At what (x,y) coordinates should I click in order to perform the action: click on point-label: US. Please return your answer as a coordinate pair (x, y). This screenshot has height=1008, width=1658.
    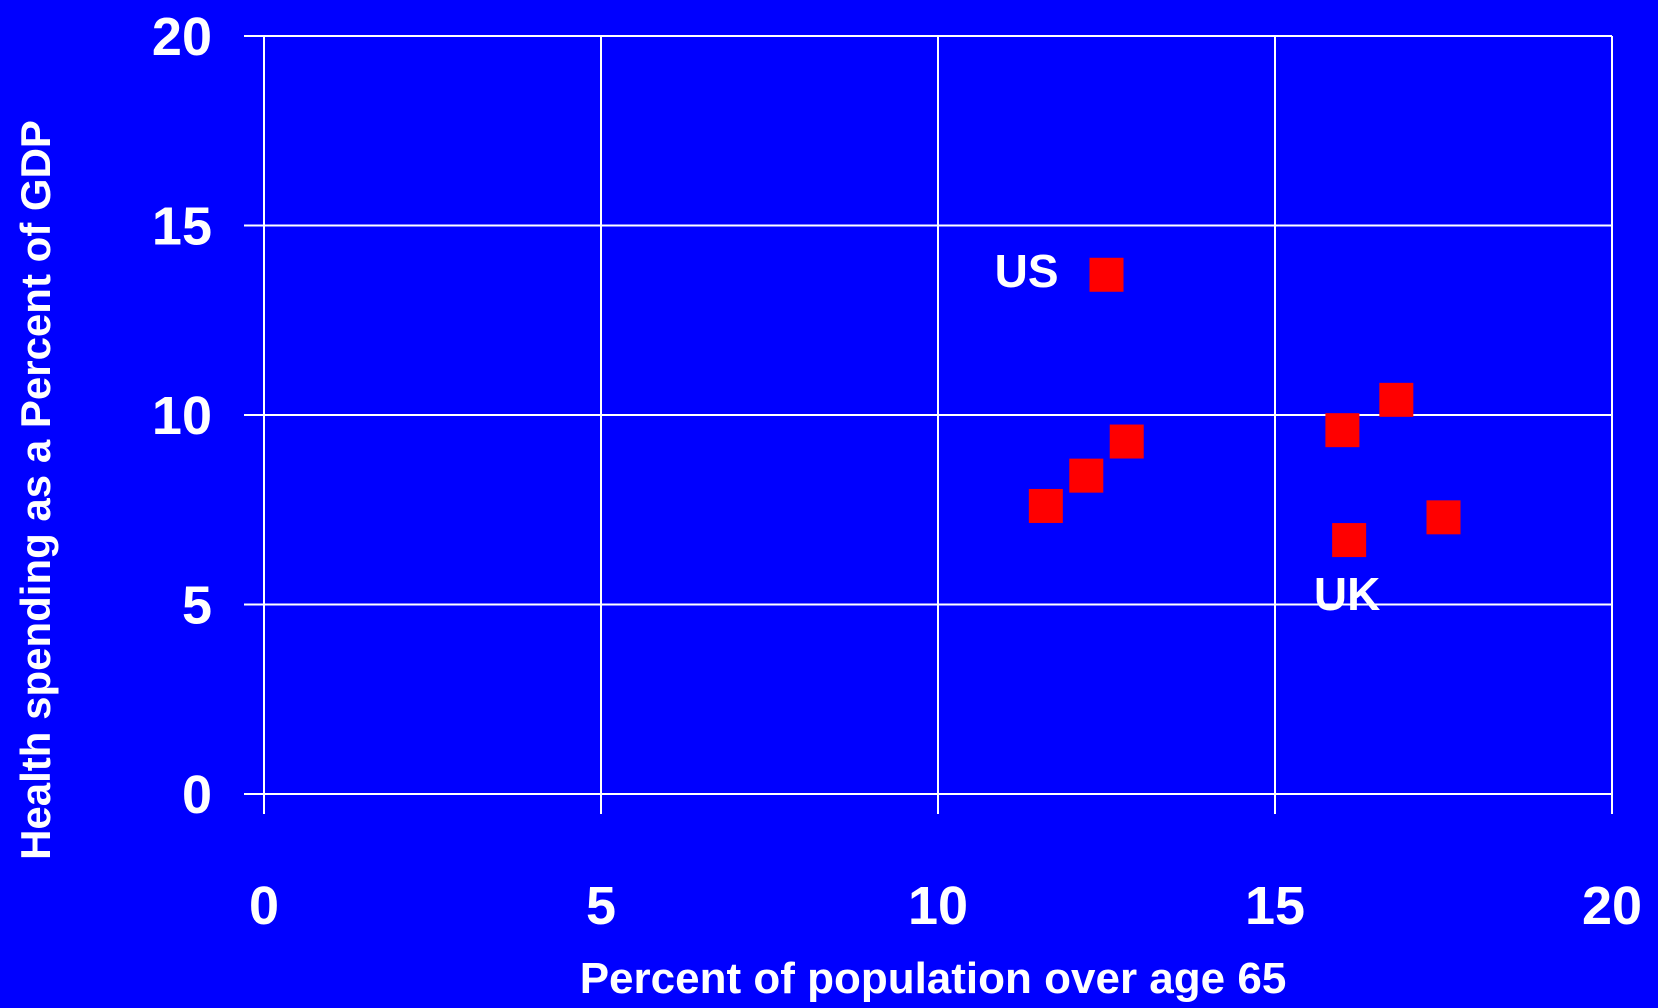
    Looking at the image, I should click on (1027, 271).